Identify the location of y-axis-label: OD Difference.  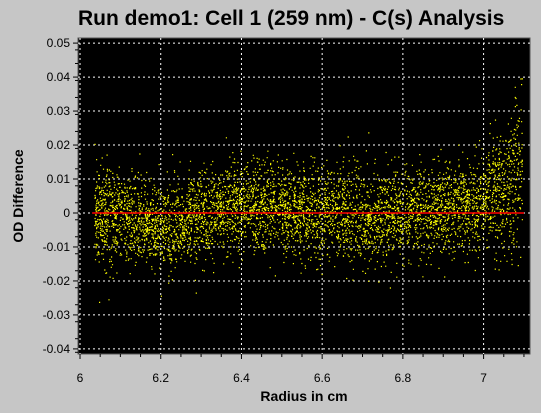
(18, 196).